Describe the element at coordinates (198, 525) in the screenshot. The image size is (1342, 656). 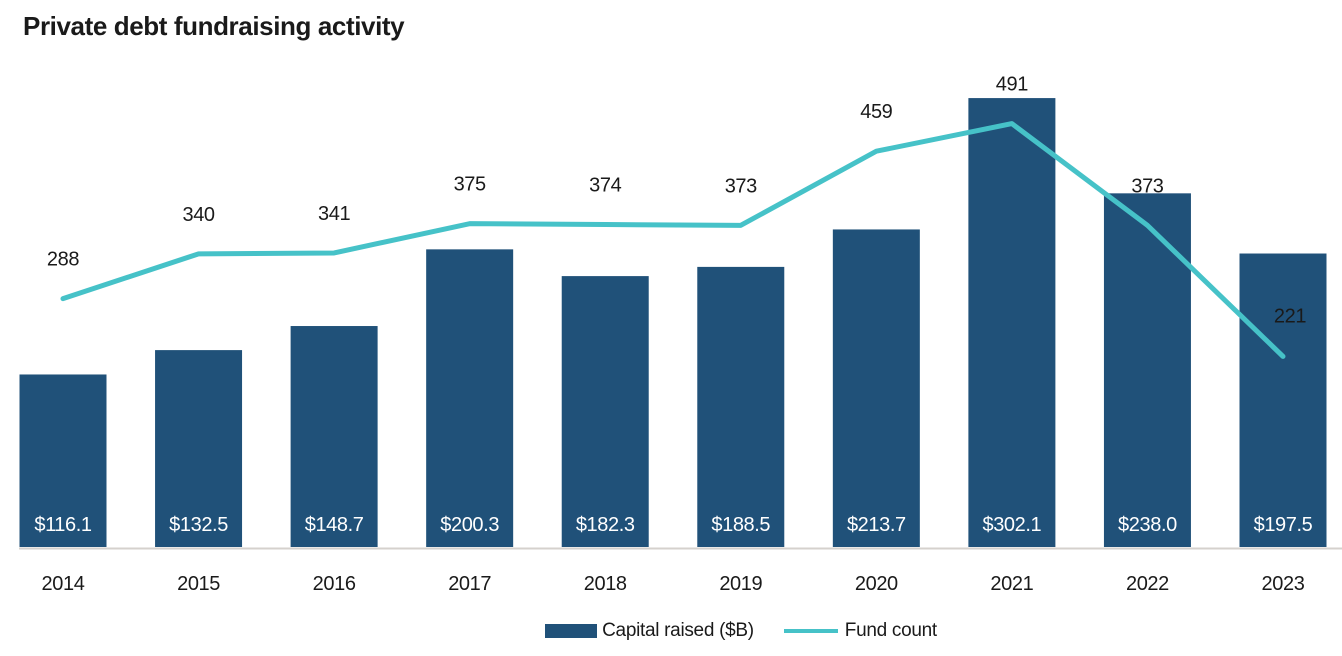
I see `bar-value-label-2015: $132.5` at that location.